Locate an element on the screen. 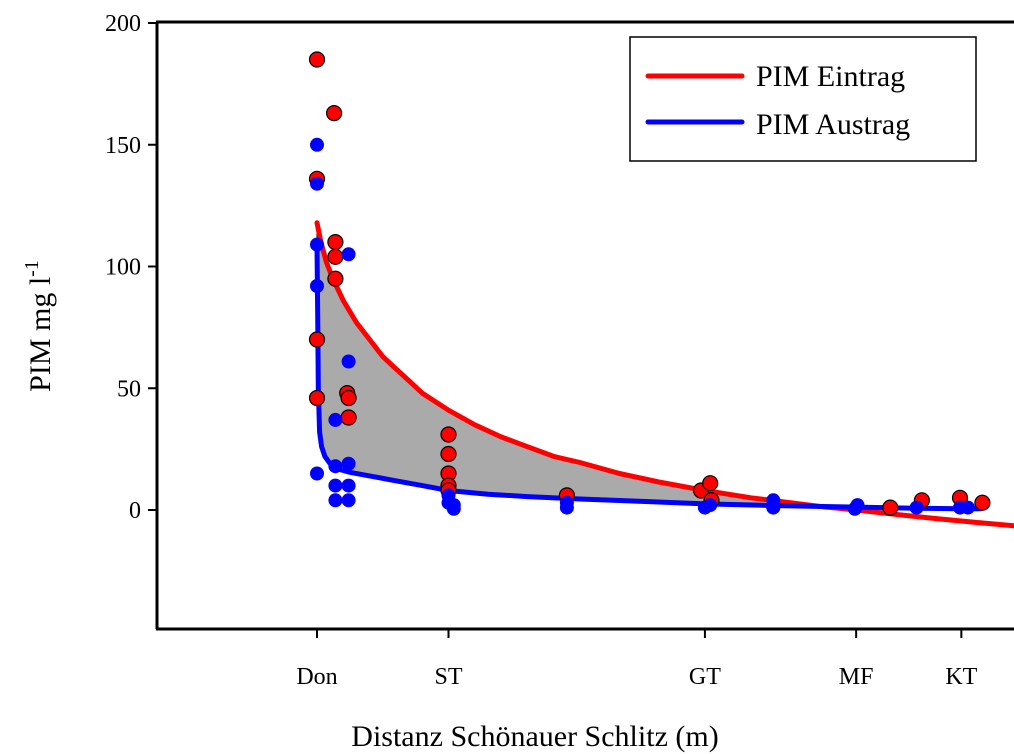  legend: PIM Eintrag PIM Austrag is located at coordinates (803, 99).